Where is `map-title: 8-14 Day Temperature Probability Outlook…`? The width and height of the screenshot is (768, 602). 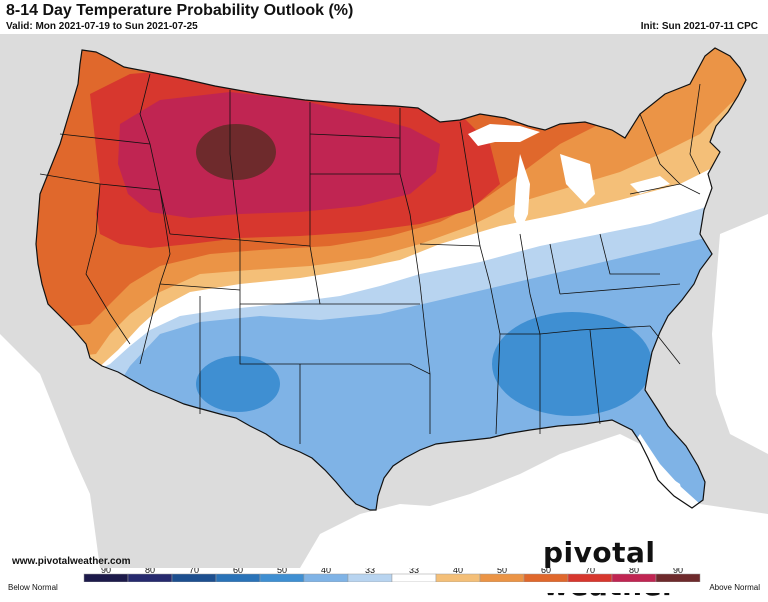
map-title: 8-14 Day Temperature Probability Outlook… is located at coordinates (180, 10).